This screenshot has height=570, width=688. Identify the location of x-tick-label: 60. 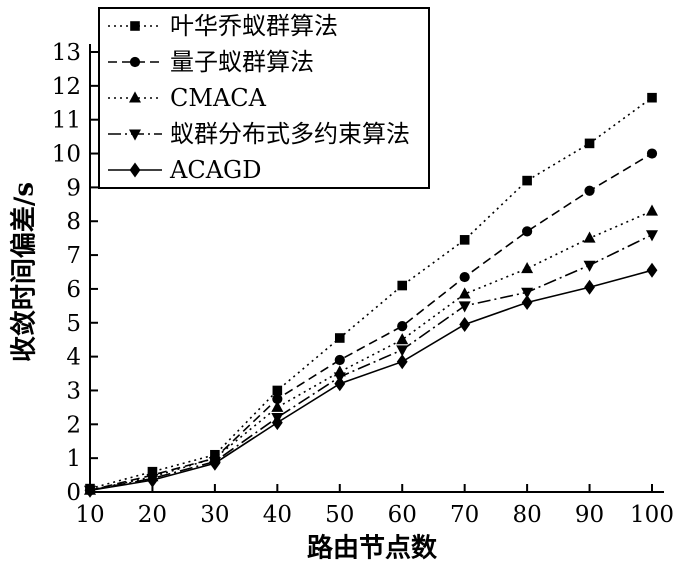
(402, 515).